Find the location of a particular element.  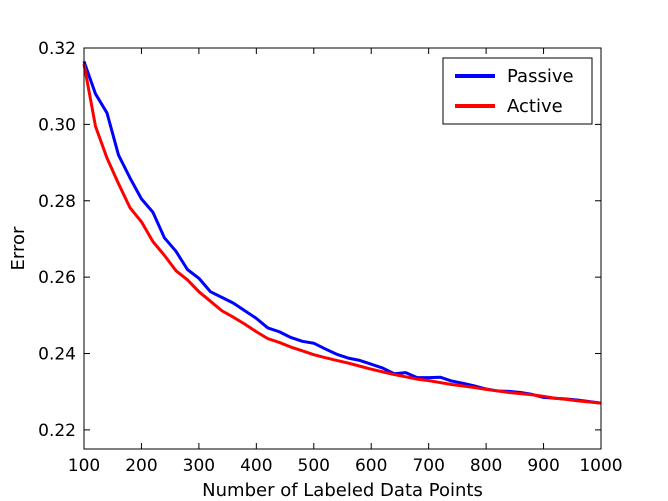

y-axis-label: Error is located at coordinates (18, 248).